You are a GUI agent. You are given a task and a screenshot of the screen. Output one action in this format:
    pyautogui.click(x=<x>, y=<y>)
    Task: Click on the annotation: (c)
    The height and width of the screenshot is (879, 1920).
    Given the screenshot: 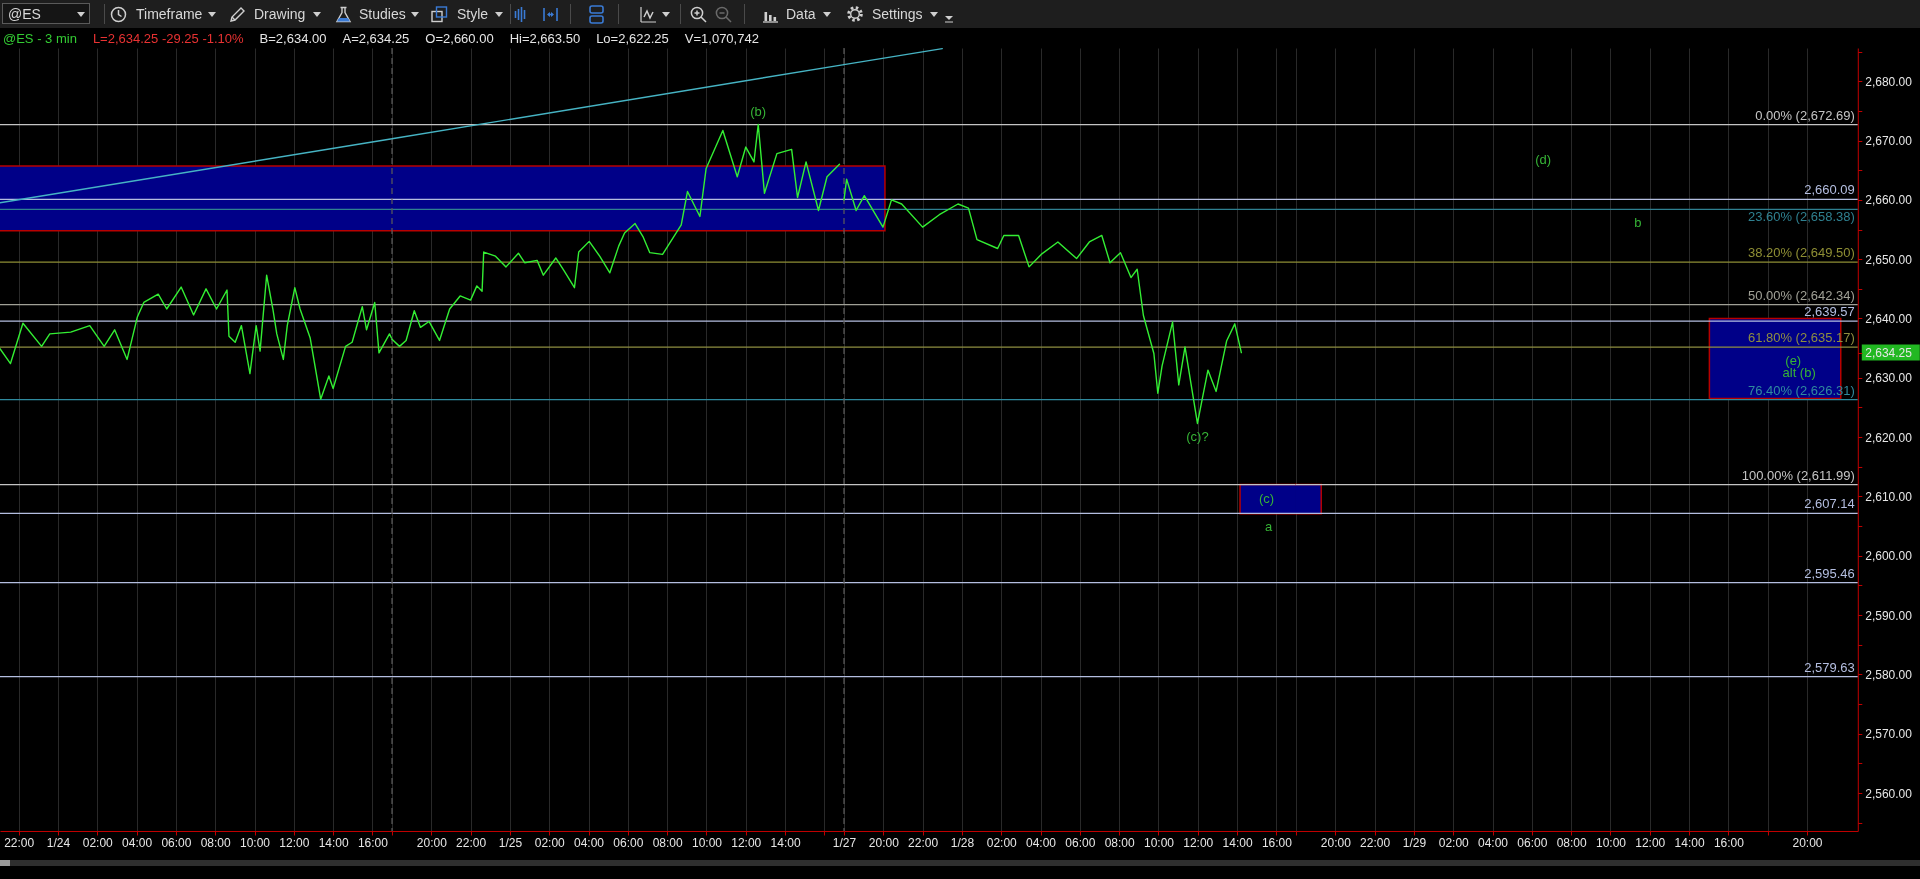 What is the action you would take?
    pyautogui.click(x=1267, y=499)
    